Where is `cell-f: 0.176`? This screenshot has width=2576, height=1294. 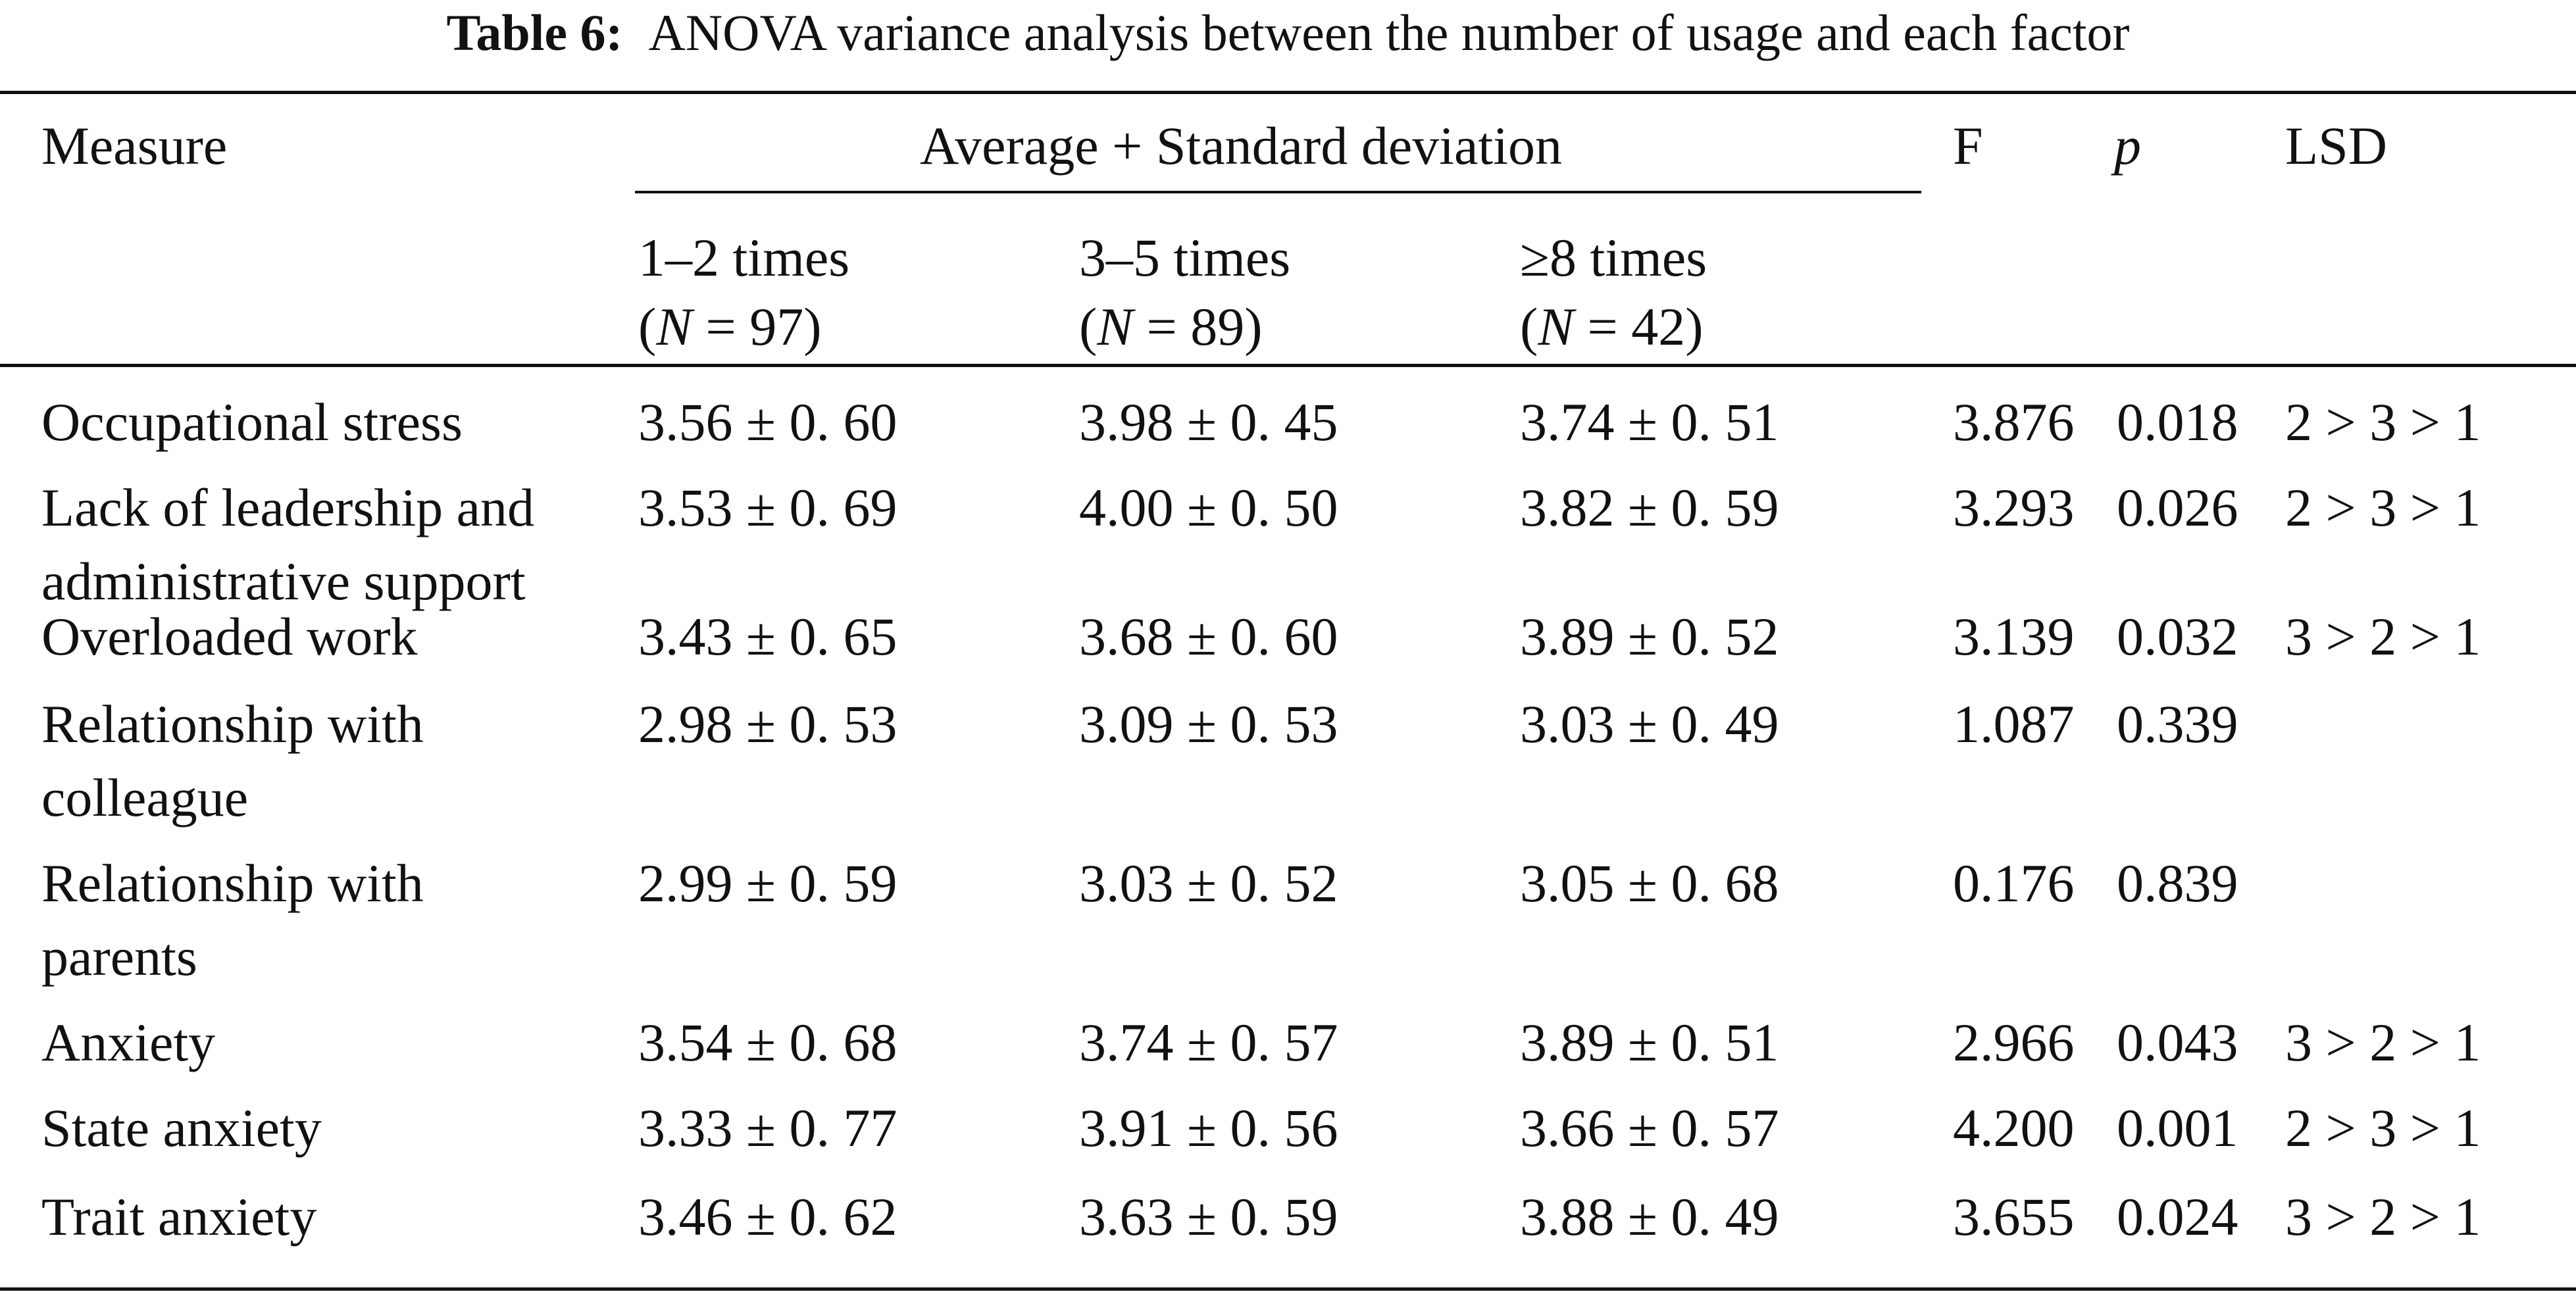 cell-f: 0.176 is located at coordinates (2014, 883).